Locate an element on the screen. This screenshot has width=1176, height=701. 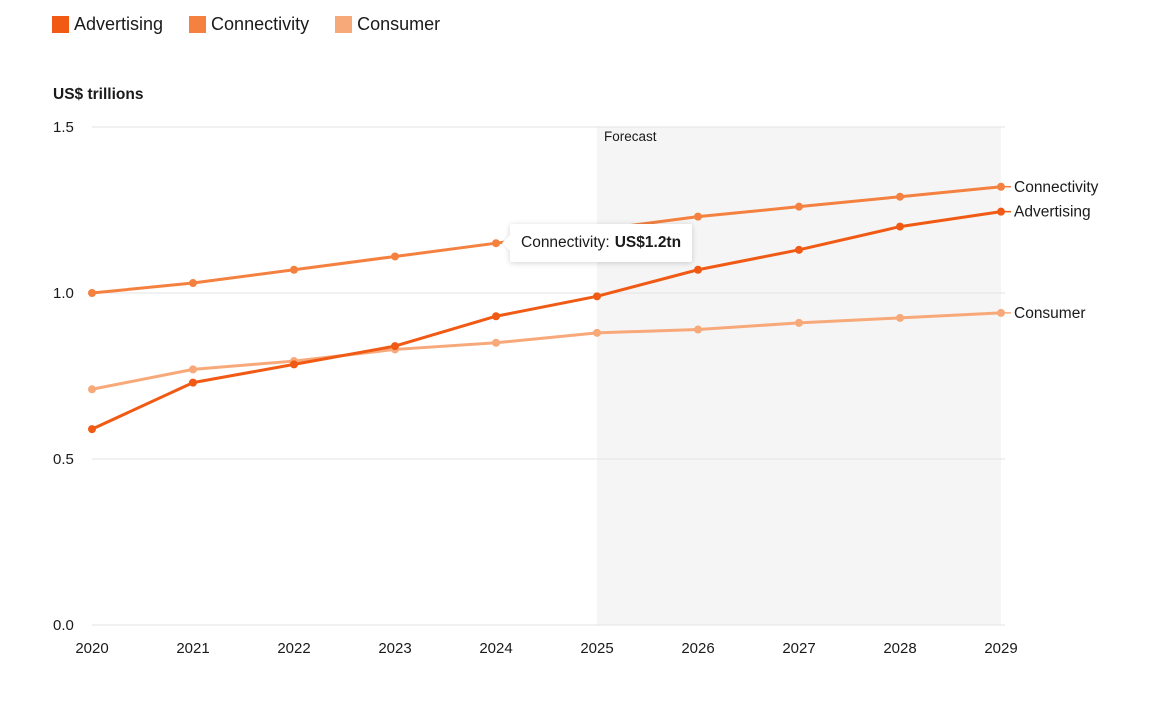
end-label-connectivity: Connectivity is located at coordinates (1056, 187).